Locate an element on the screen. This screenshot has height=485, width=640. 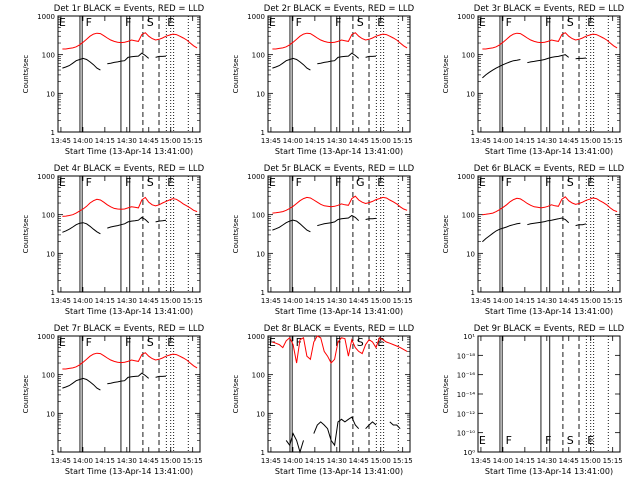
panel-title: Det 3r BLACK = Events, RED = LLD is located at coordinates (549, 9).